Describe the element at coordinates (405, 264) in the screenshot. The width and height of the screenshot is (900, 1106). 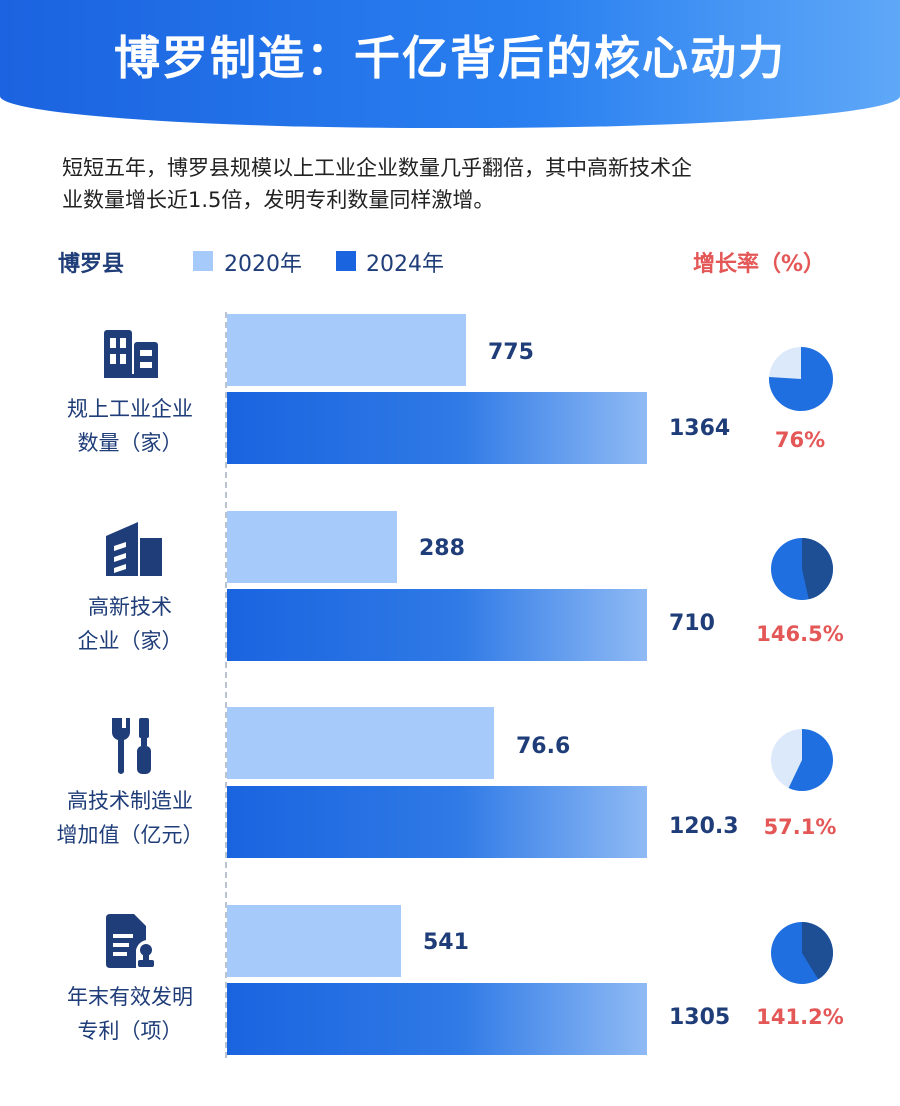
I see `legend-label-2024: 2024年` at that location.